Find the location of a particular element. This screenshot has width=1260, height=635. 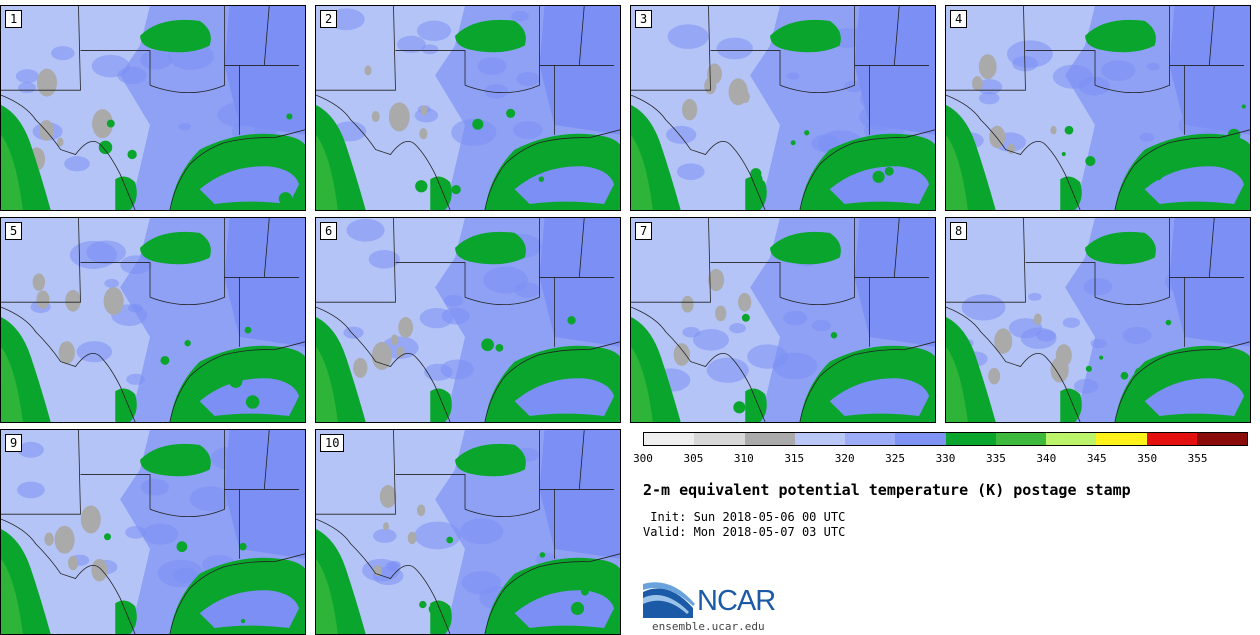

map-panel: 4 is located at coordinates (1098, 108).